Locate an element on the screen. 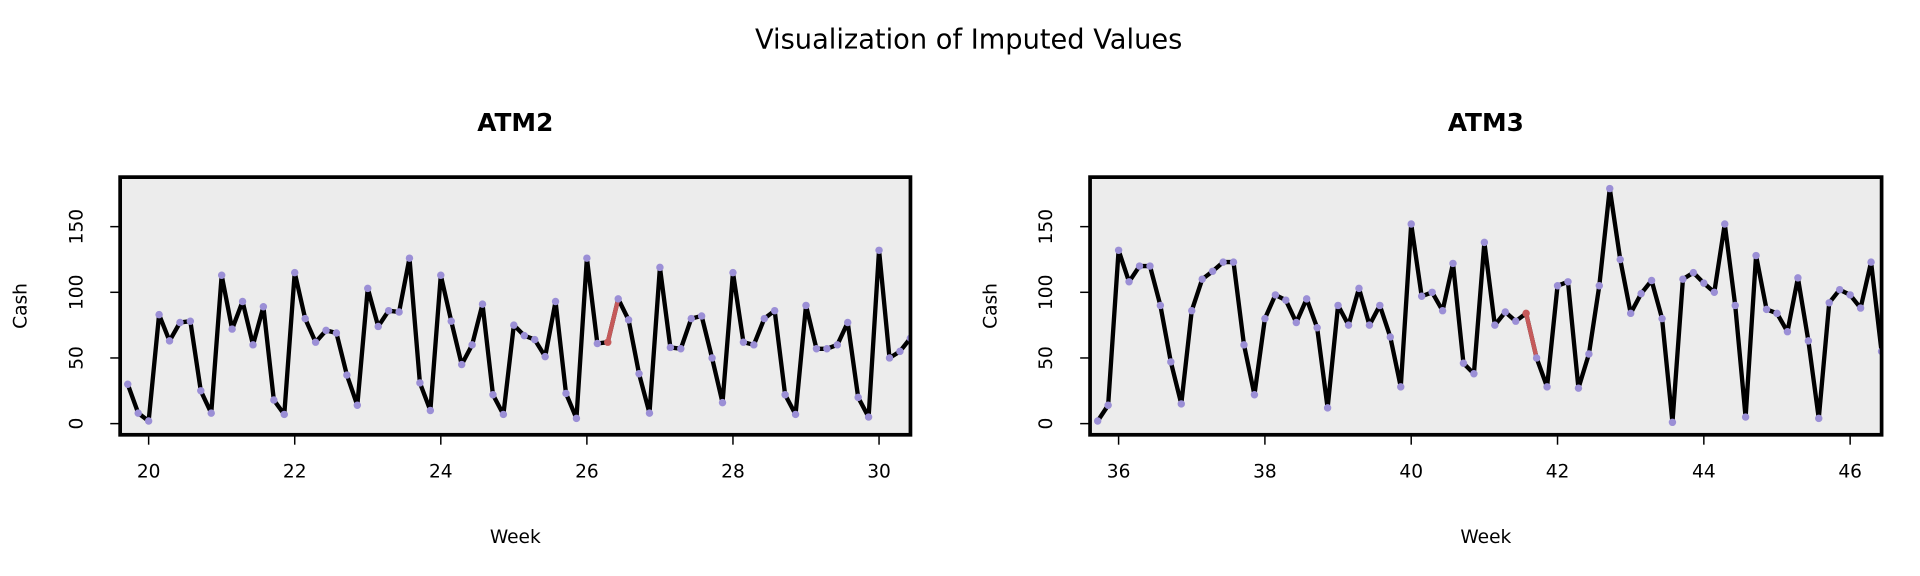 The image size is (1920, 576). y-tick-label: 50 is located at coordinates (1046, 358).